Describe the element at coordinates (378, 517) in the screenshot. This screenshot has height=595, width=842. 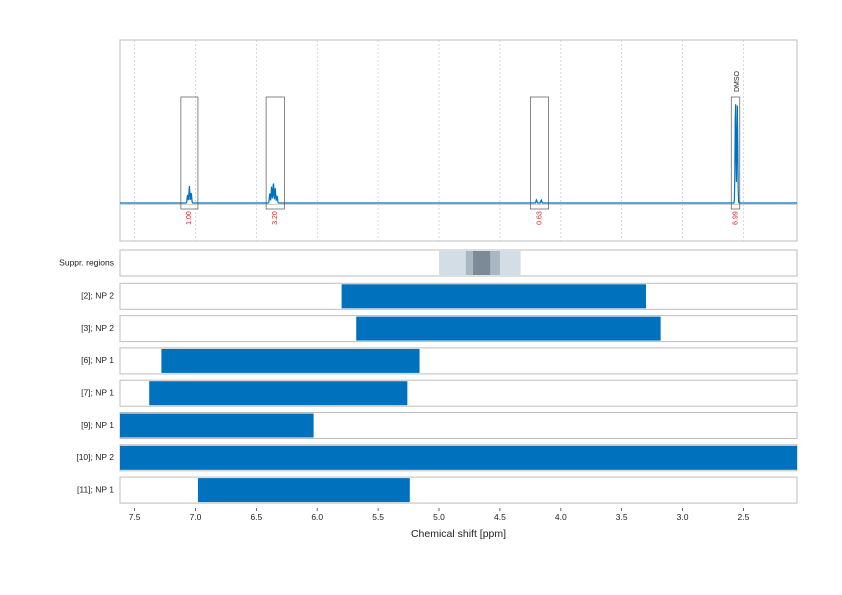
I see `x-axis-tick-label: 5.5` at that location.